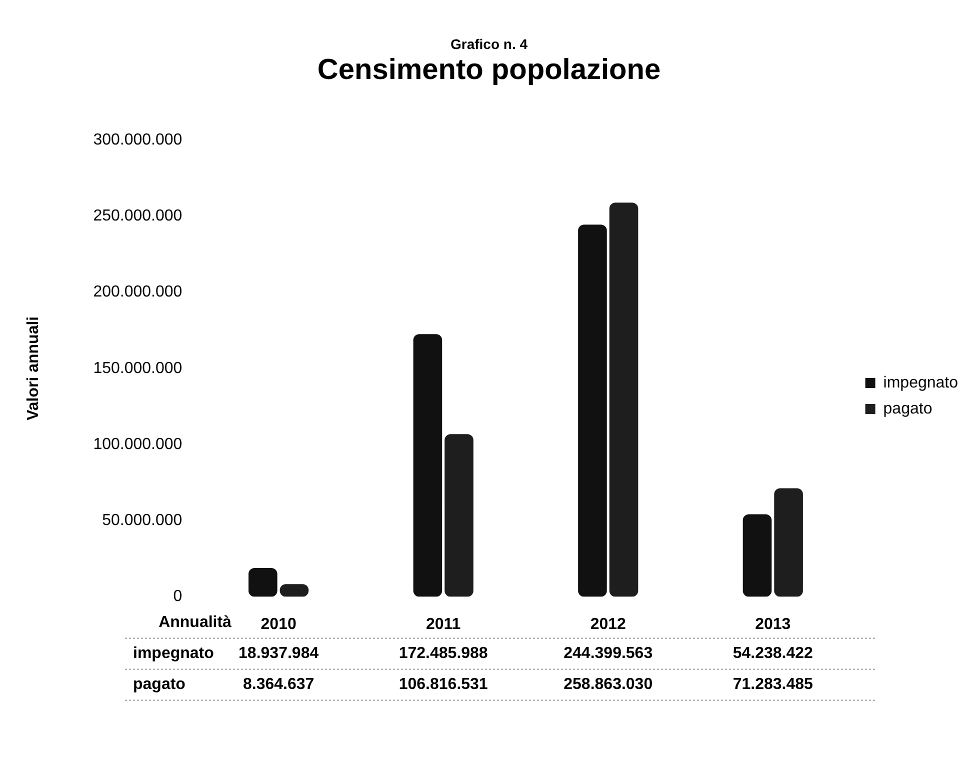  Describe the element at coordinates (907, 409) in the screenshot. I see `legend-label: pagato` at that location.